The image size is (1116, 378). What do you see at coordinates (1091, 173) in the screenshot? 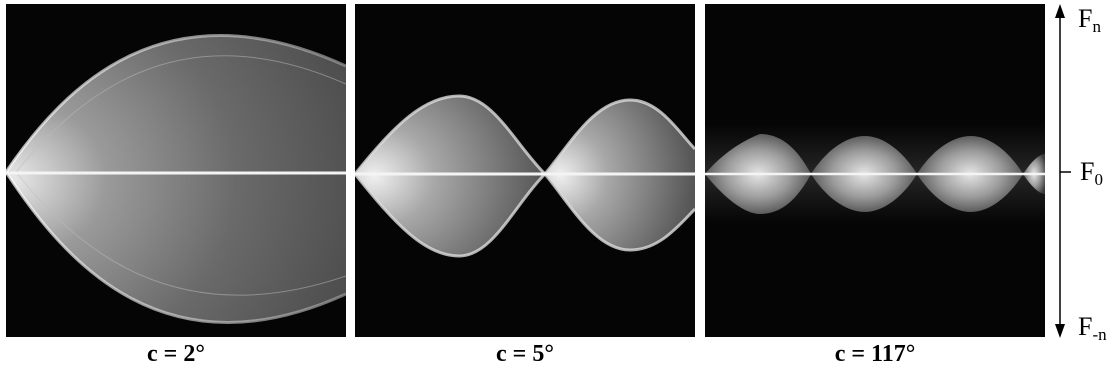
I see `axis-label-f0: F0` at bounding box center [1091, 173].